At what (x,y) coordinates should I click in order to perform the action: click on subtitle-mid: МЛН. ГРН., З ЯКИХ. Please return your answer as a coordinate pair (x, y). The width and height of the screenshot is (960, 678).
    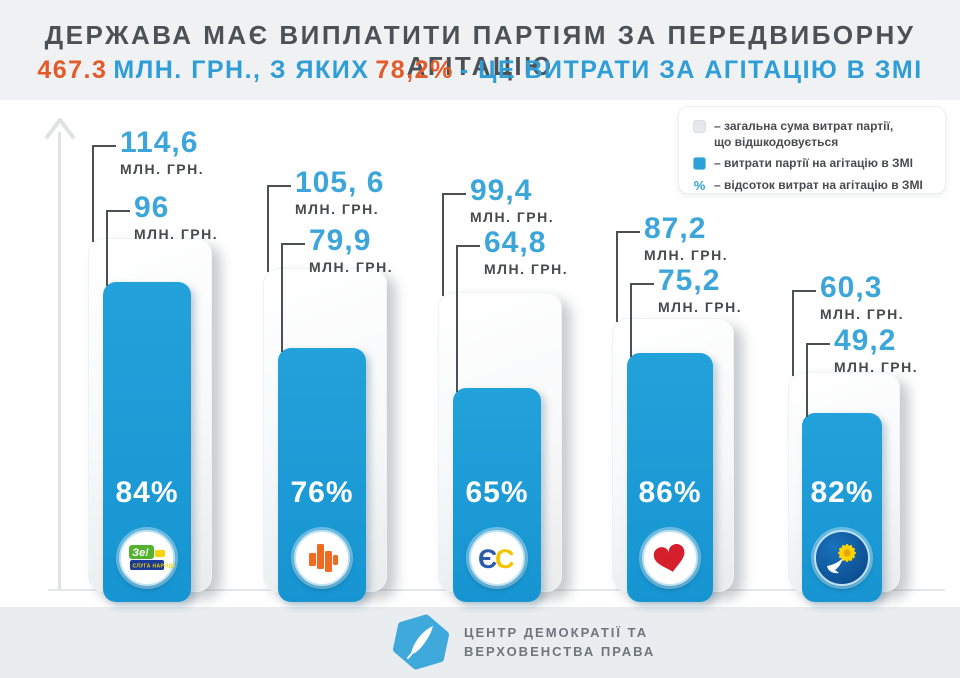
    Looking at the image, I should click on (241, 70).